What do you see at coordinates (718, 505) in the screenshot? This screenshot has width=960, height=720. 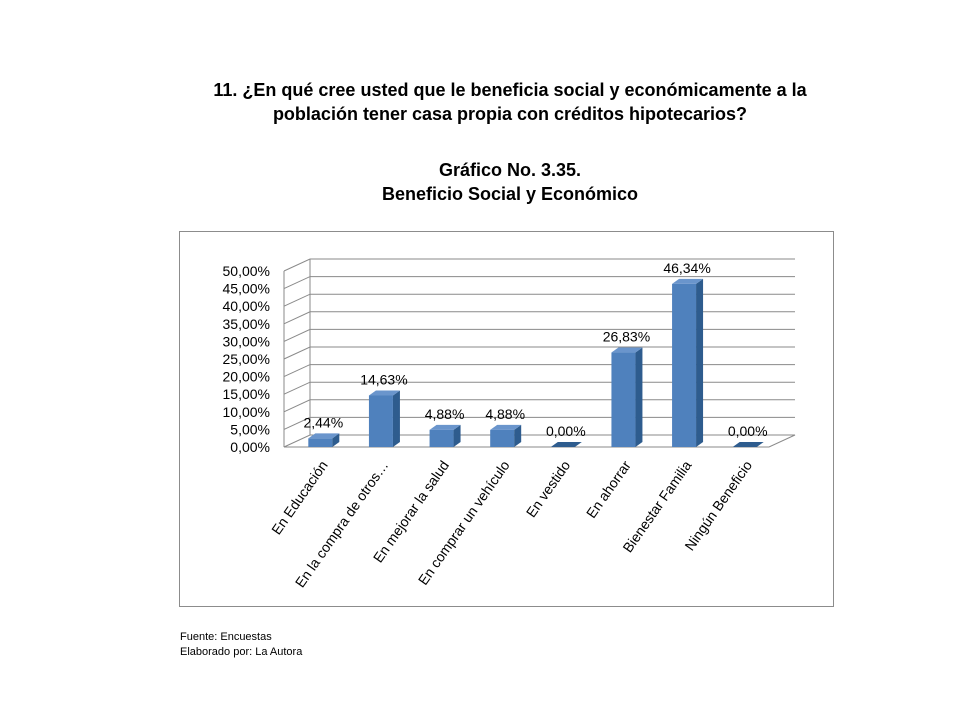 I see `x-tick-label: Ningún Beneficio` at bounding box center [718, 505].